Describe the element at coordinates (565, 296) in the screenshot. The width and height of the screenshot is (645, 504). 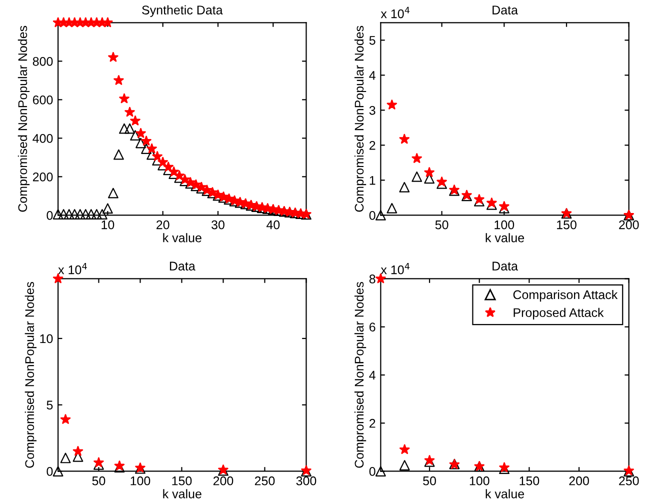
I see `legend-label: Comparison Attack` at that location.